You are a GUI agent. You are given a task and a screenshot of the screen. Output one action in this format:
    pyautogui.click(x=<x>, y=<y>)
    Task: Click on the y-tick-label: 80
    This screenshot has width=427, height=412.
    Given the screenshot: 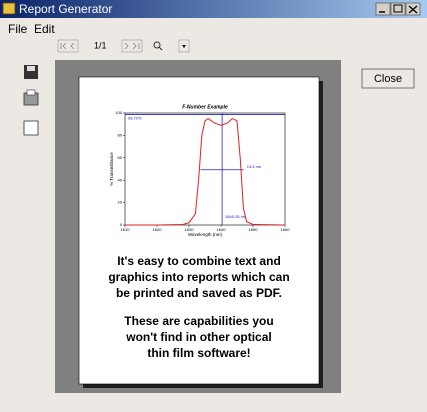 What is the action you would take?
    pyautogui.click(x=120, y=134)
    